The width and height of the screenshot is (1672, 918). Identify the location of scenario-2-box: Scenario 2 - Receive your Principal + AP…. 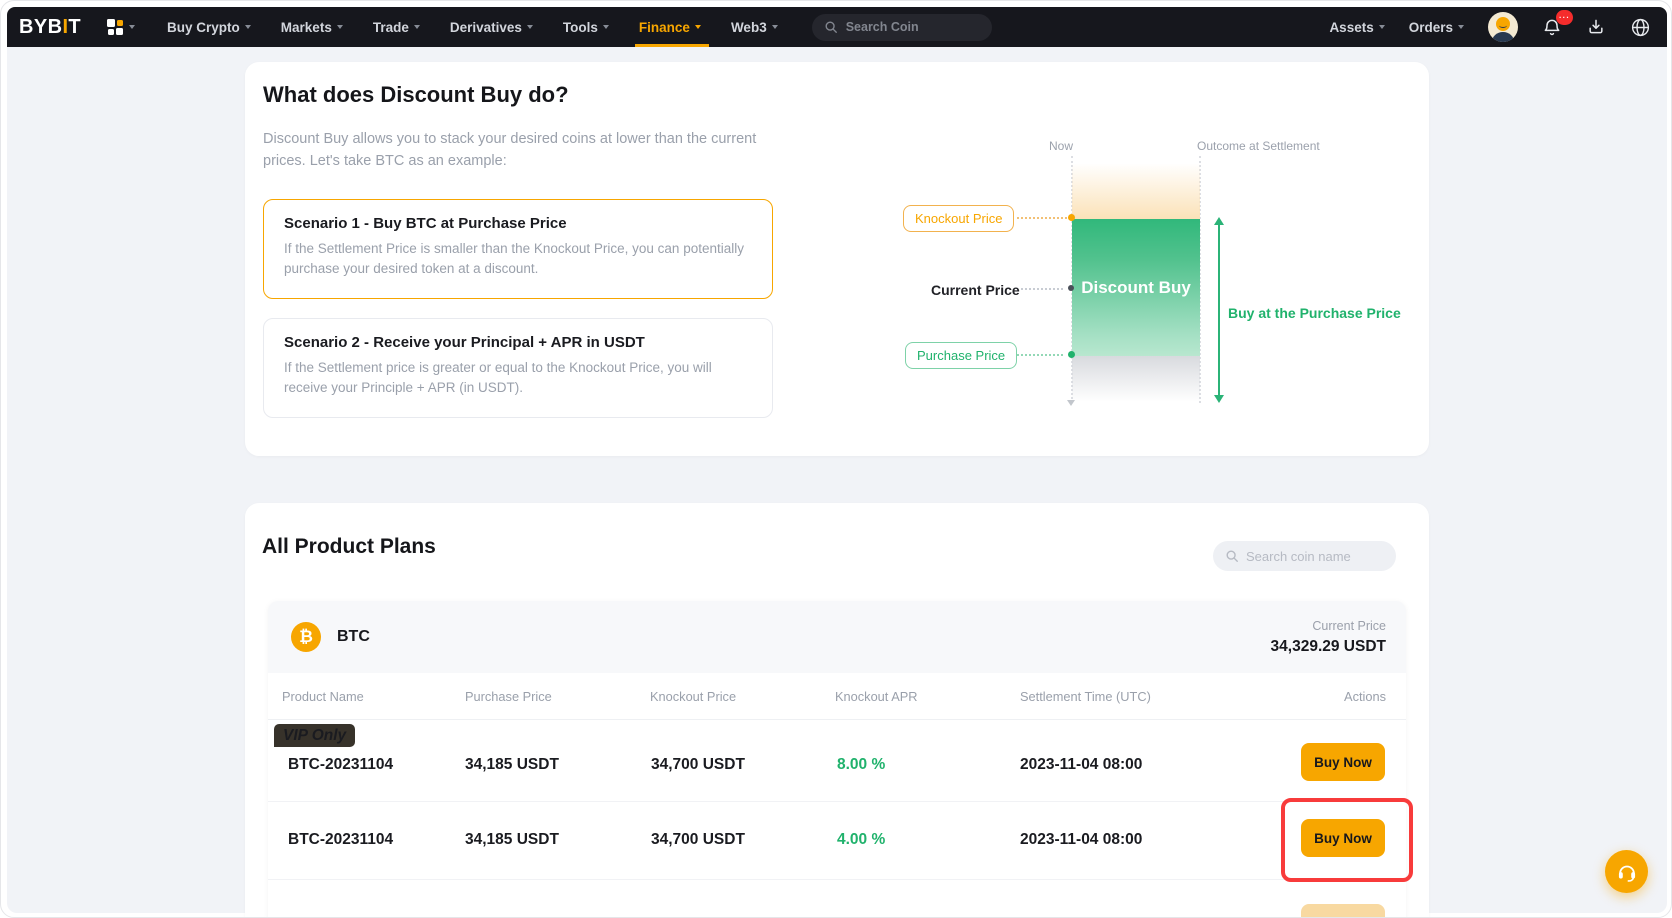
(518, 368).